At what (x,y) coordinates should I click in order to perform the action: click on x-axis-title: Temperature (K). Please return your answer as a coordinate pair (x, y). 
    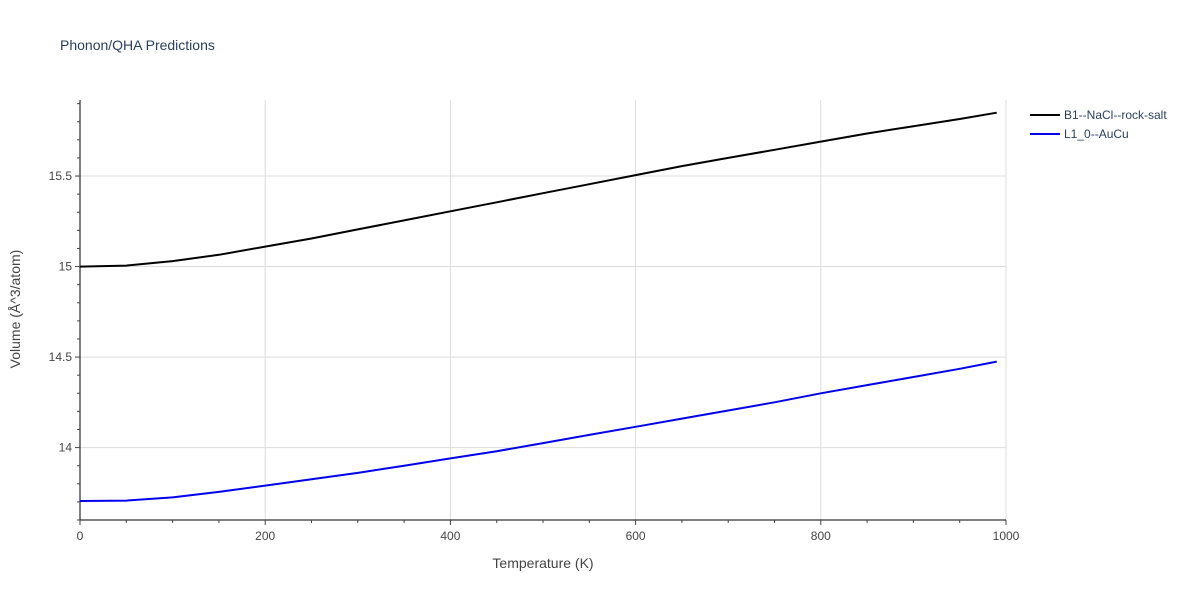
    Looking at the image, I should click on (542, 563).